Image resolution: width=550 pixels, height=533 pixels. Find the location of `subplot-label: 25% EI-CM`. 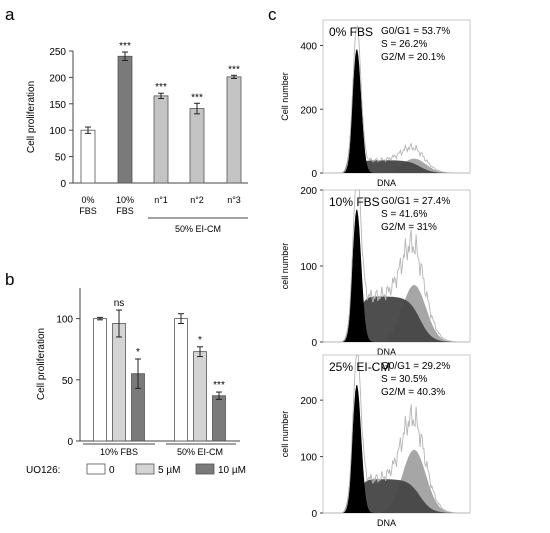

subplot-label: 25% EI-CM is located at coordinates (359, 367).